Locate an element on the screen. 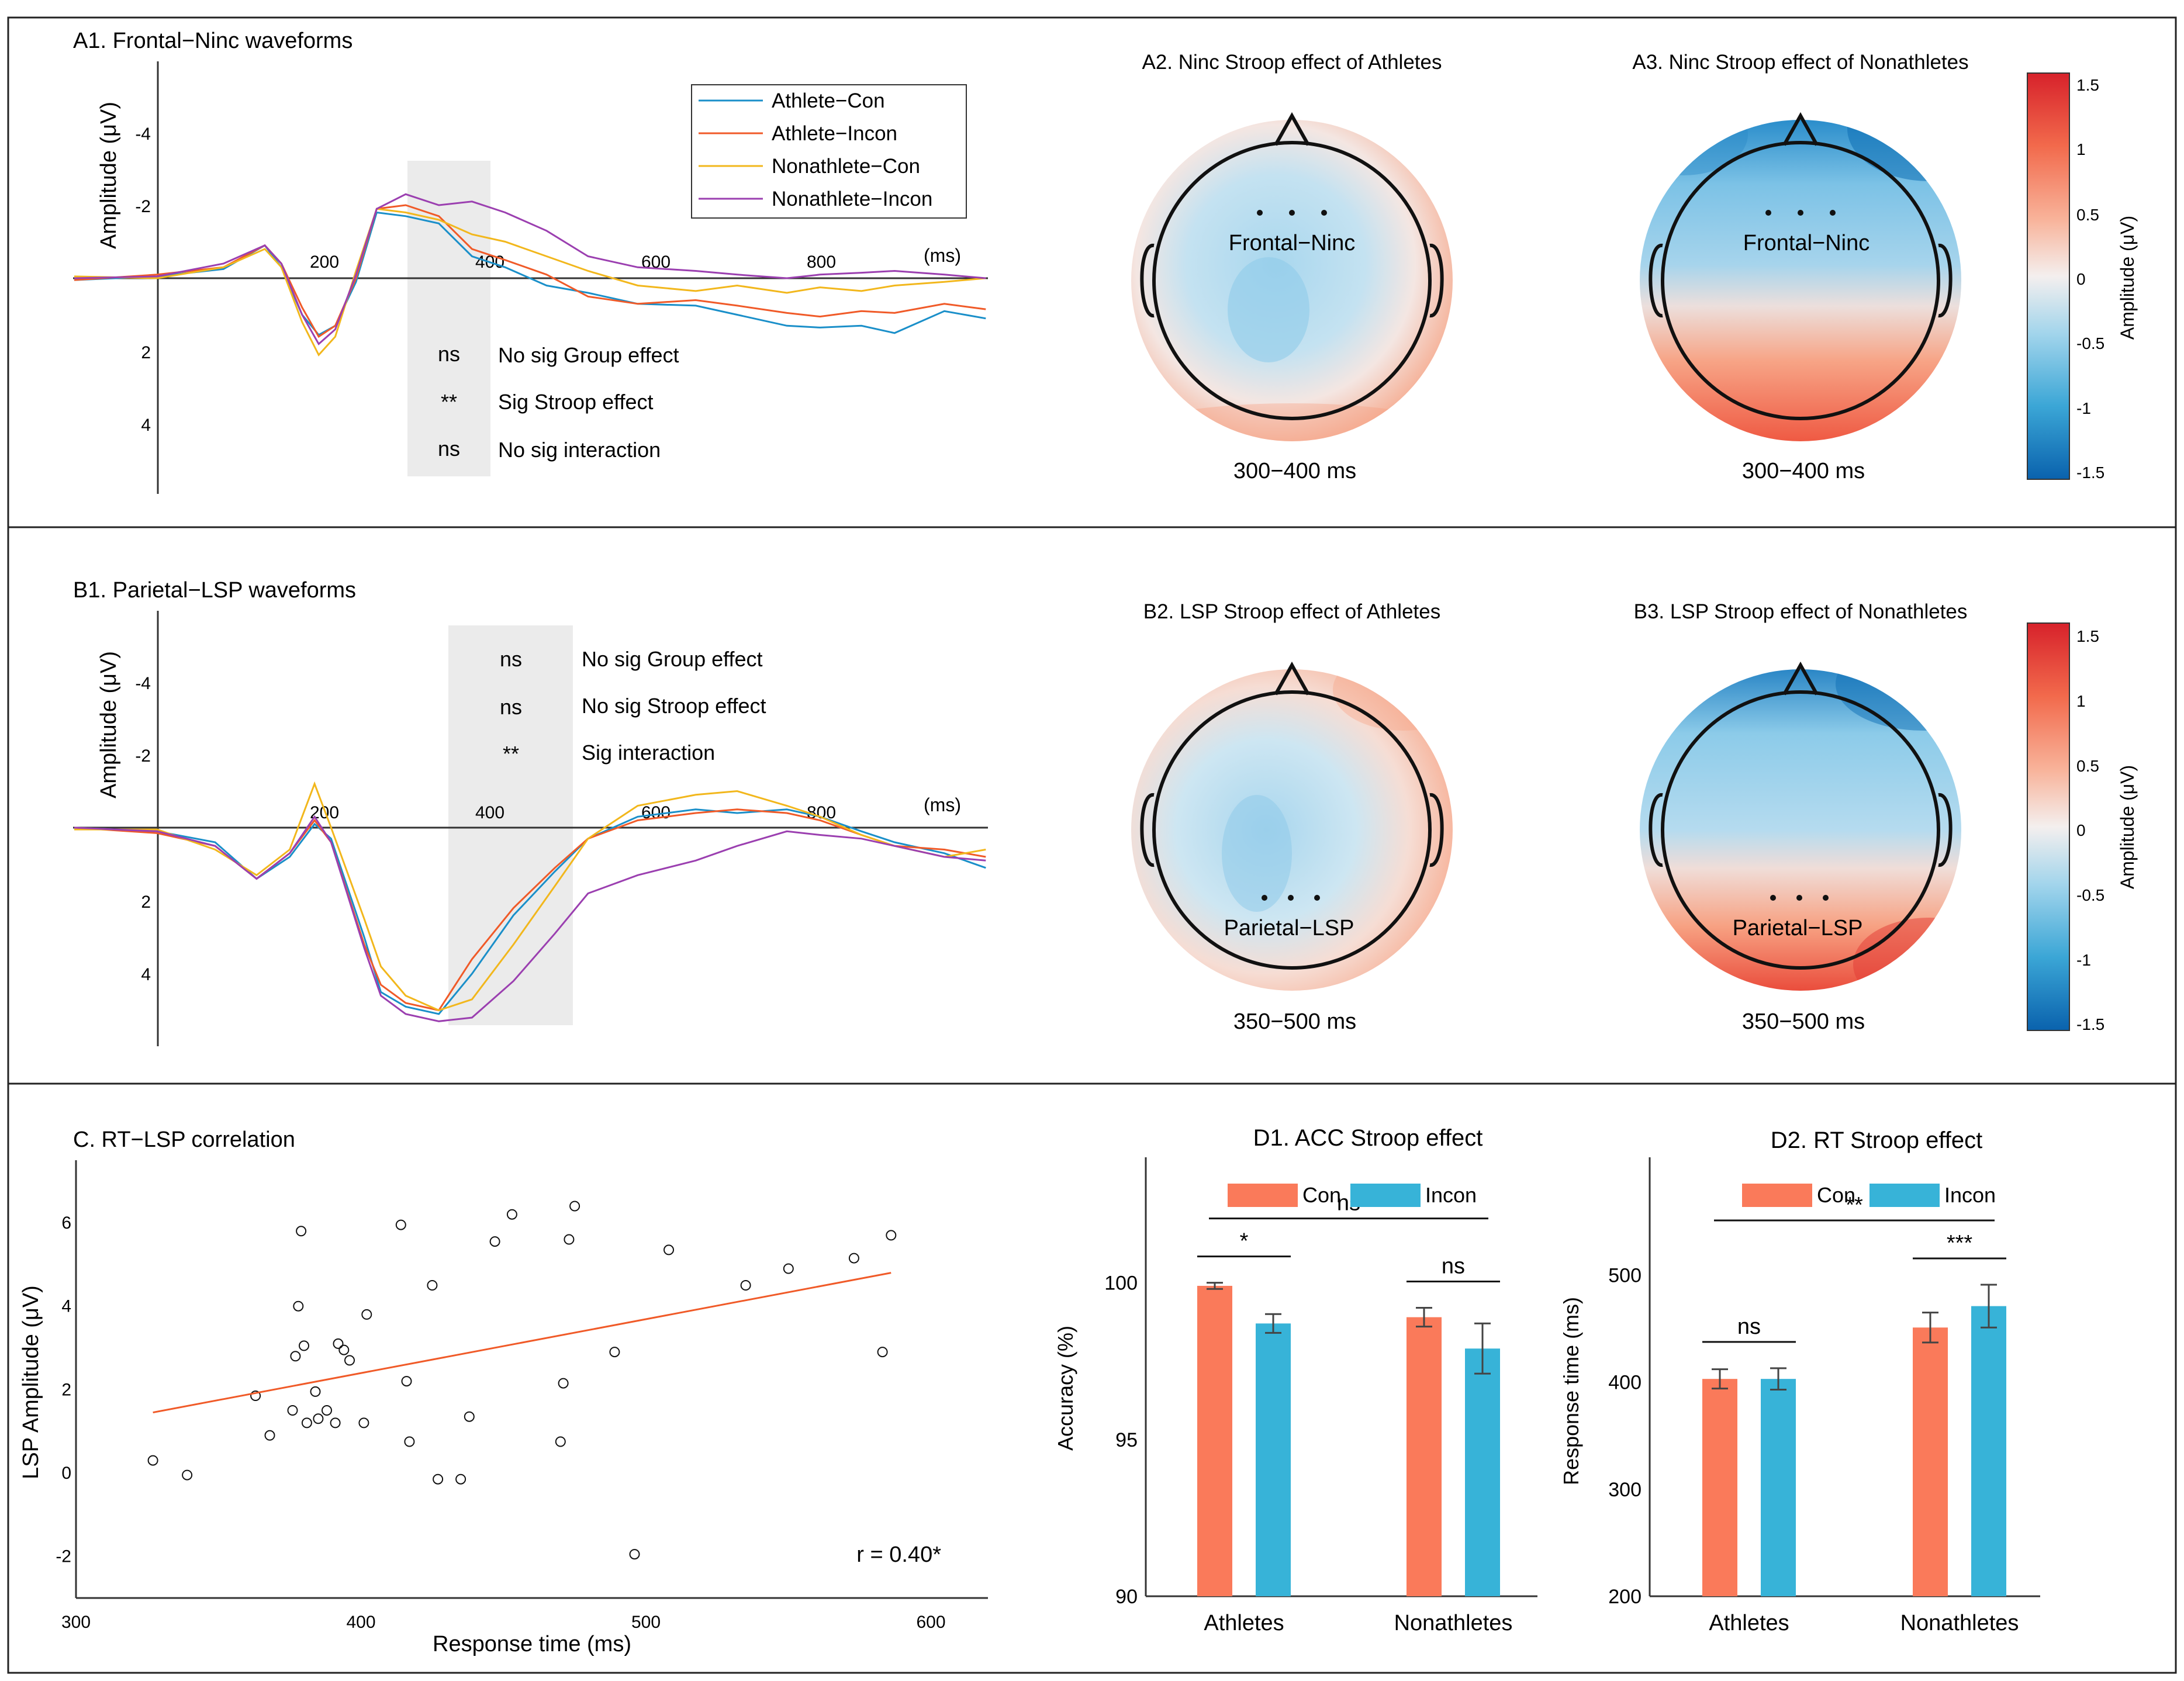  d2-category-nonathletes: Nonathletes is located at coordinates (1959, 1623).